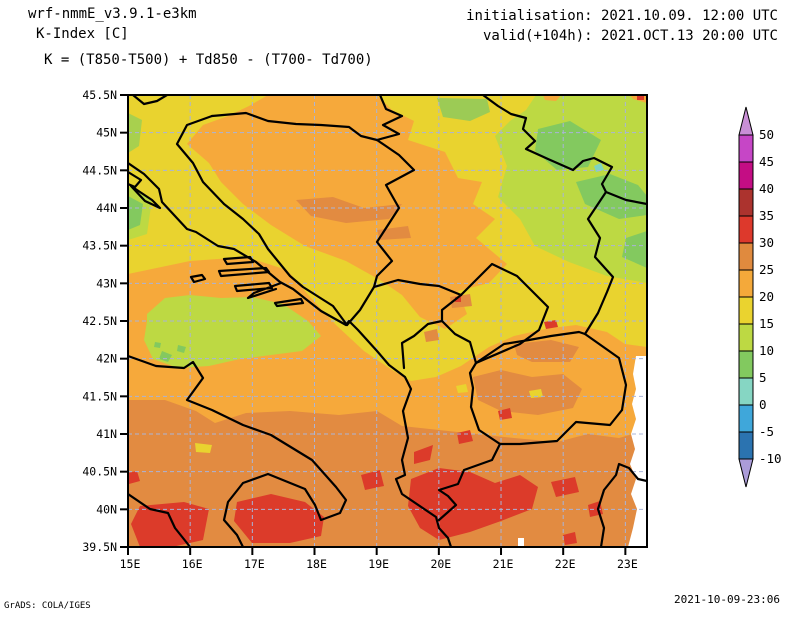 Image resolution: width=800 pixels, height=618 pixels. Describe the element at coordinates (106, 133) in the screenshot. I see `lat-label: 45N` at that location.